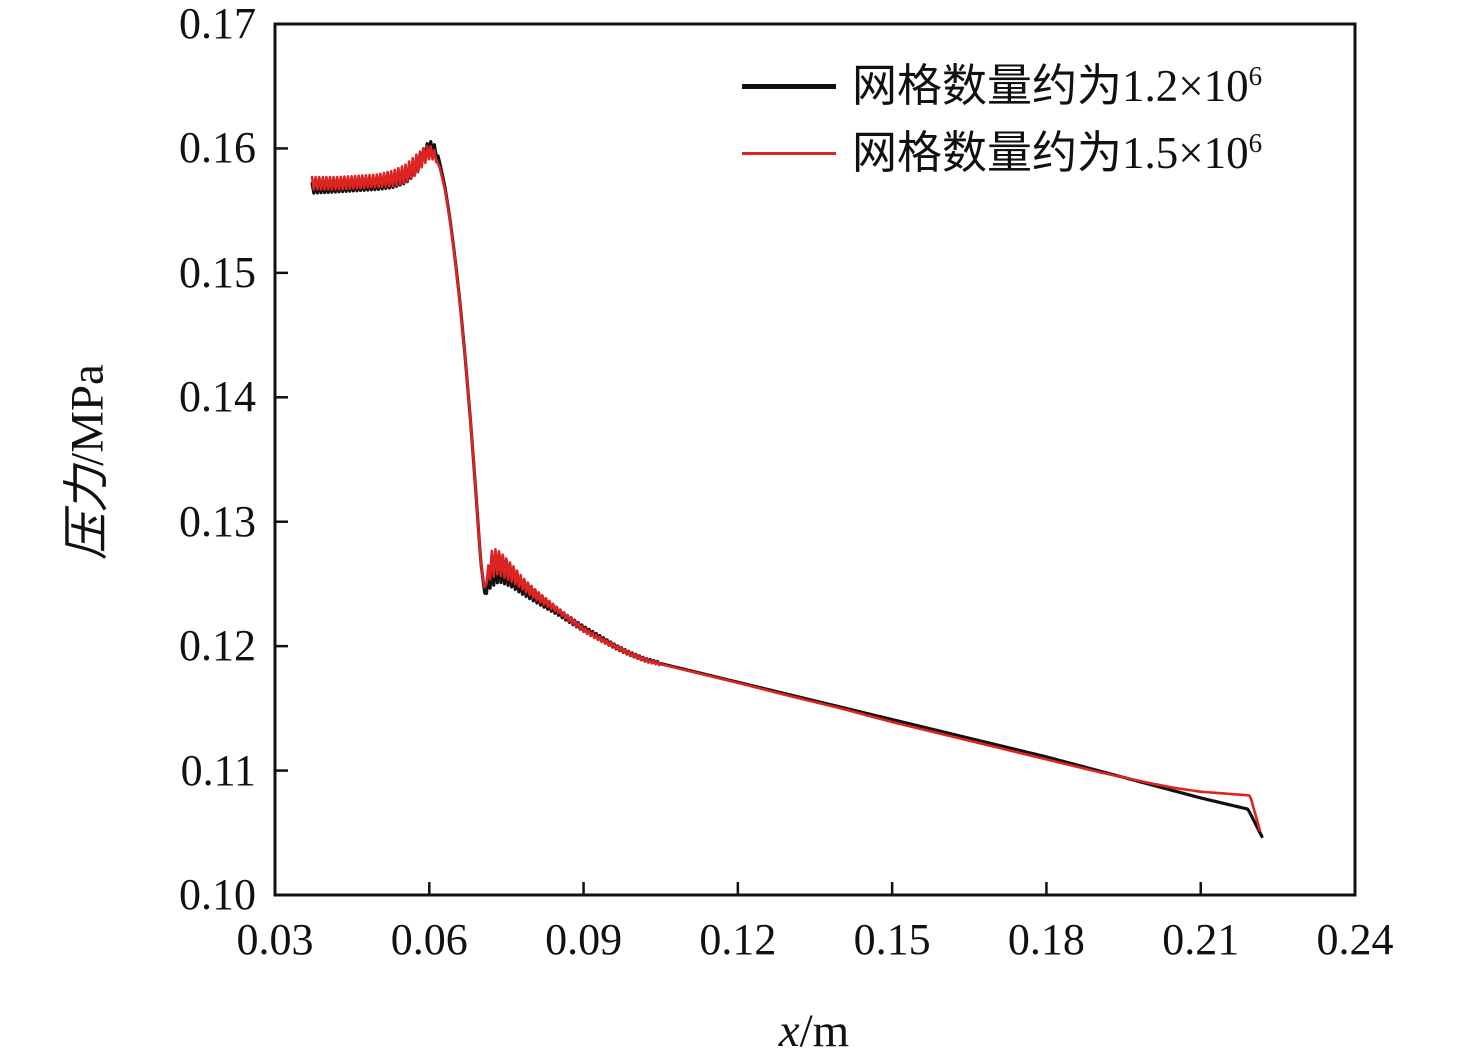  What do you see at coordinates (87, 512) in the screenshot?
I see `y-axis-title-main: 压力` at bounding box center [87, 512].